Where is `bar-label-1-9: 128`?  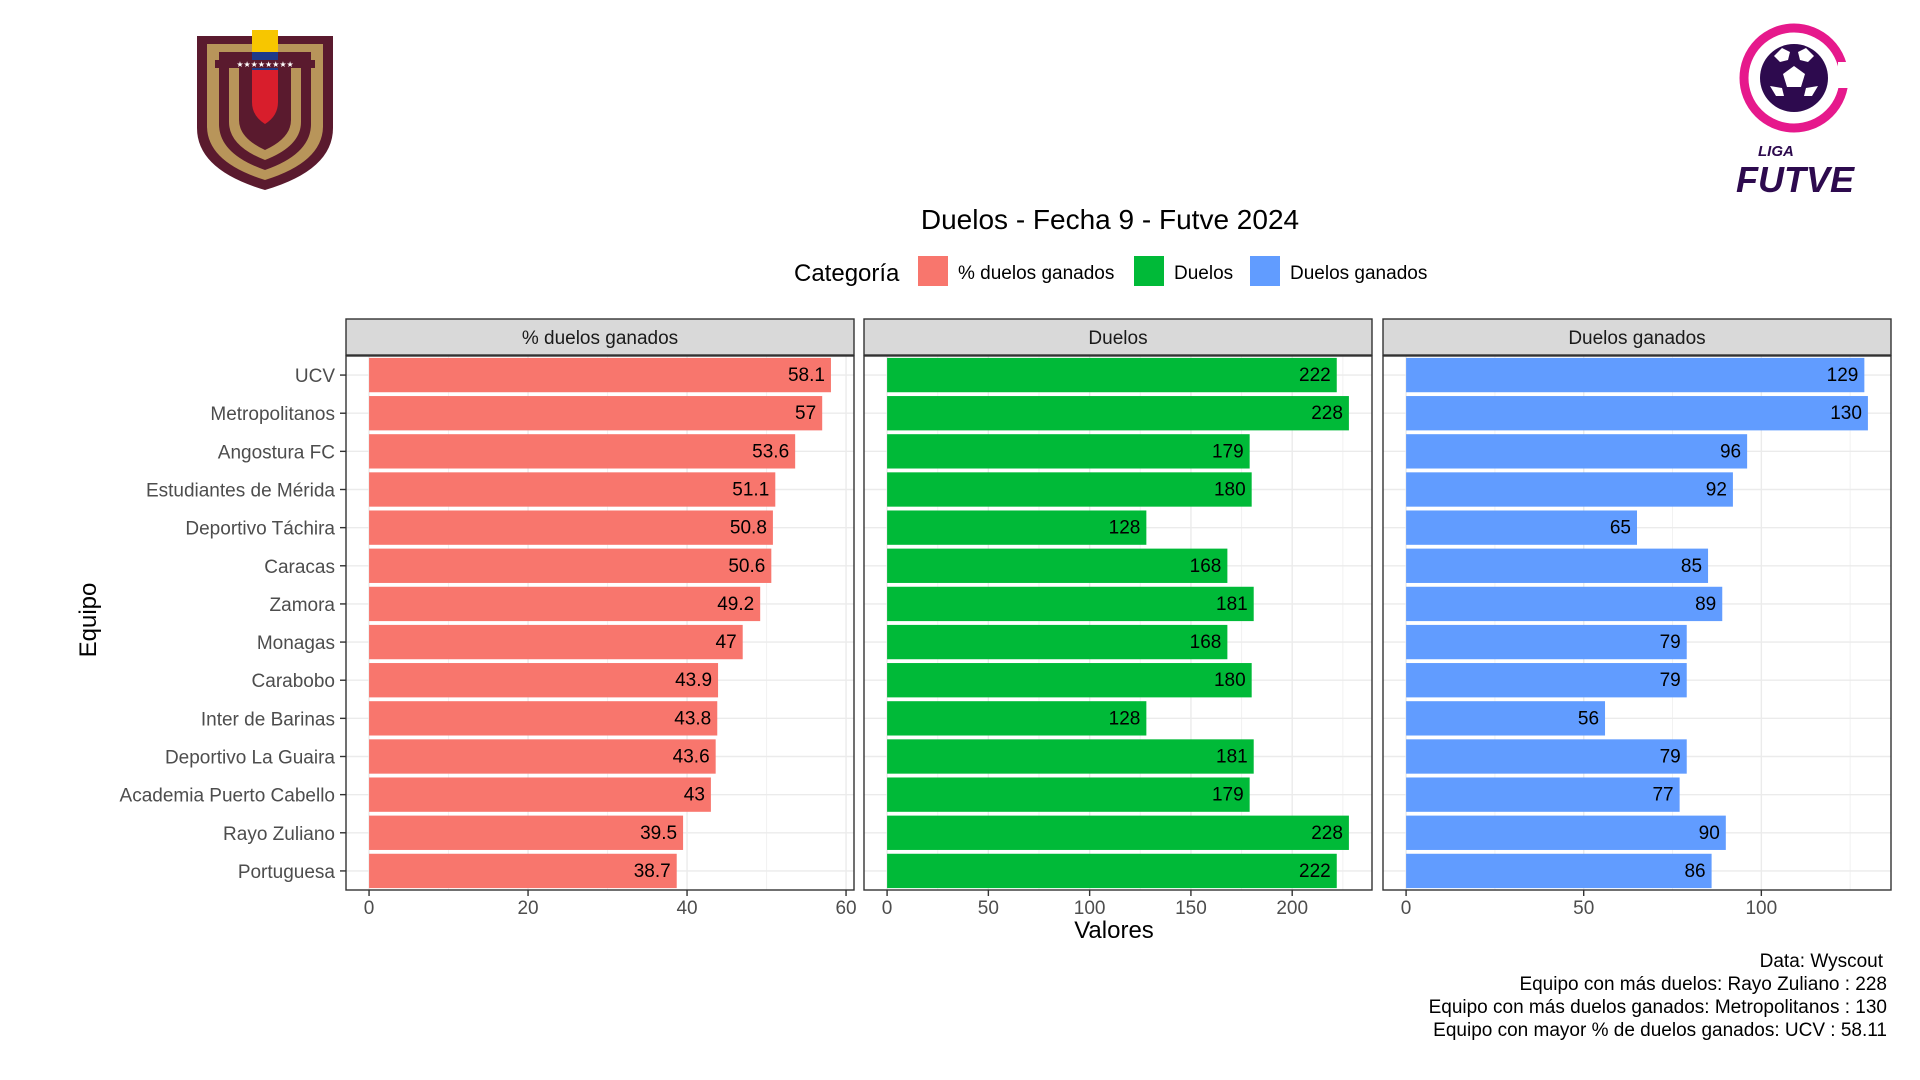 bar-label-1-9: 128 is located at coordinates (1125, 718).